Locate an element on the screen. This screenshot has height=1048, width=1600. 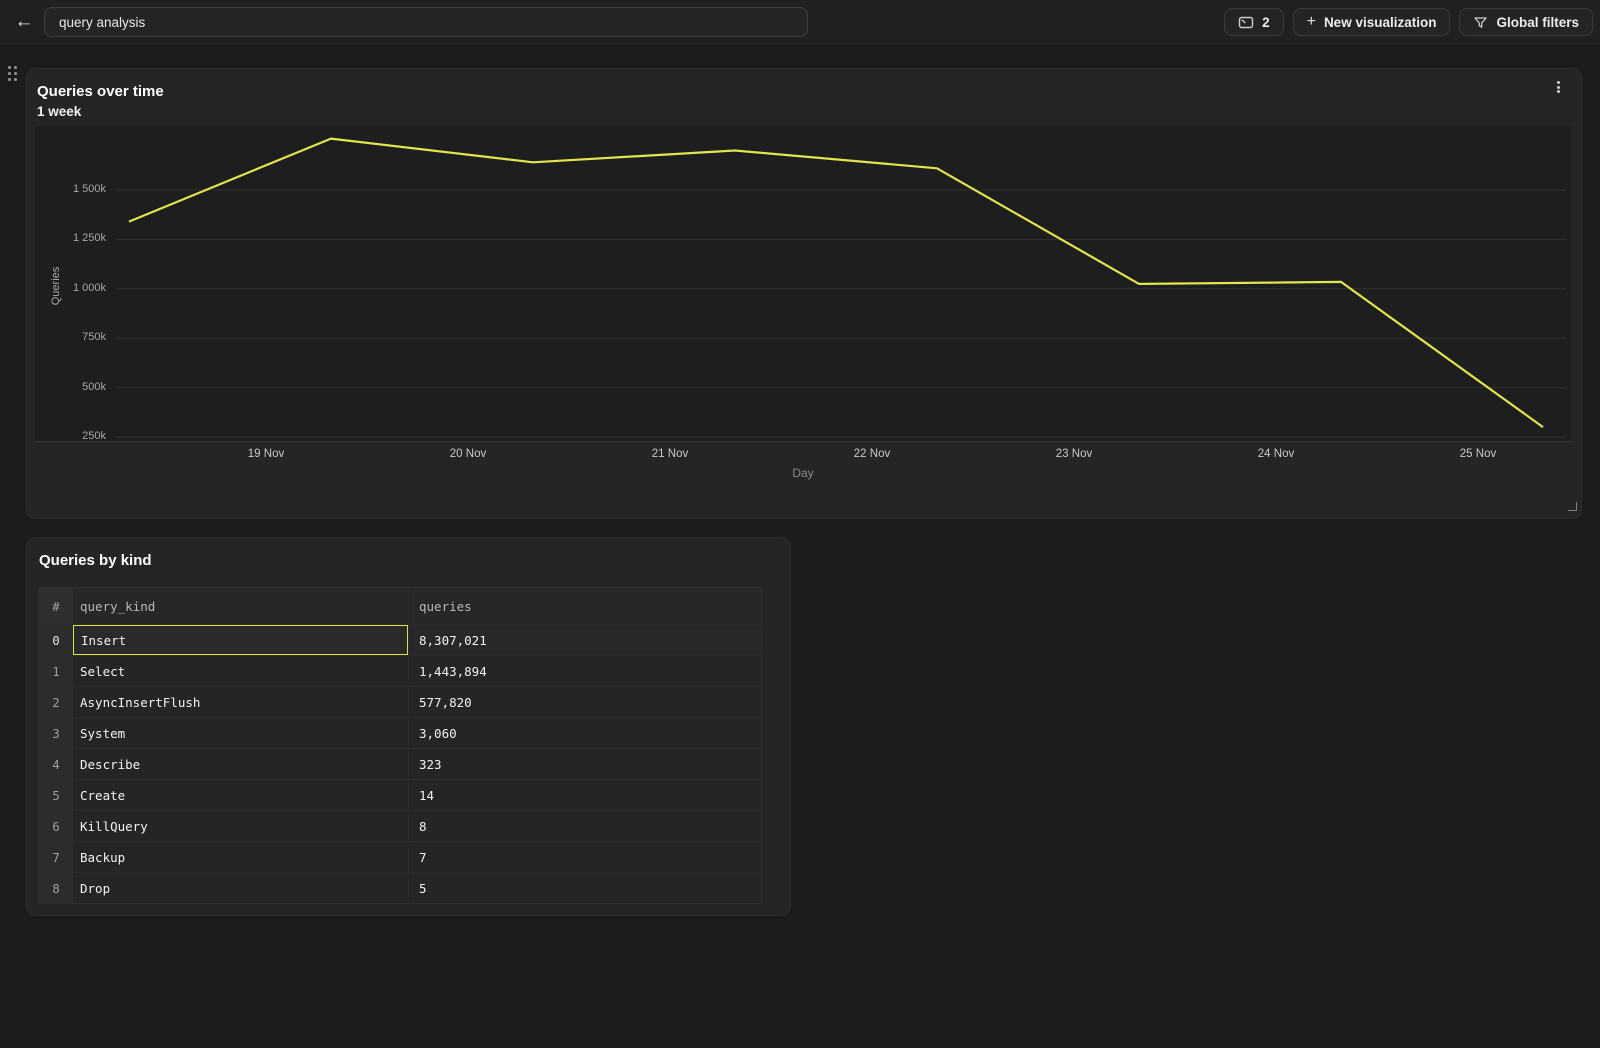
x-tick-label: 23 Nov is located at coordinates (1074, 454).